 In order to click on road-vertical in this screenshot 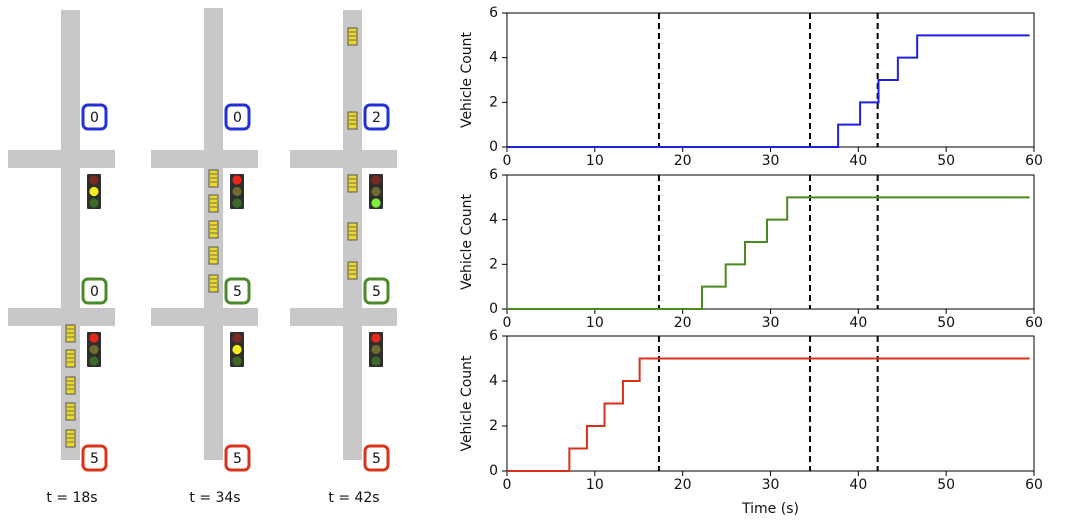, I will do `click(70, 235)`.